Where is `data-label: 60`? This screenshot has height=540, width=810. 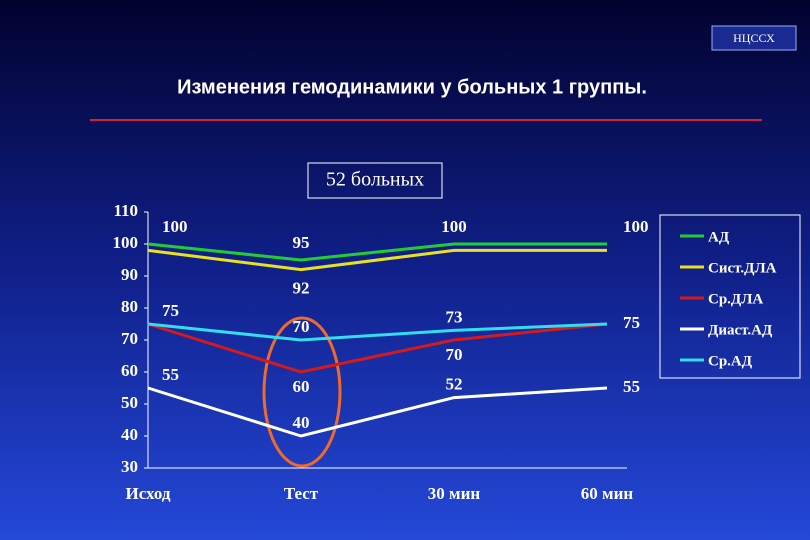
data-label: 60 is located at coordinates (301, 386).